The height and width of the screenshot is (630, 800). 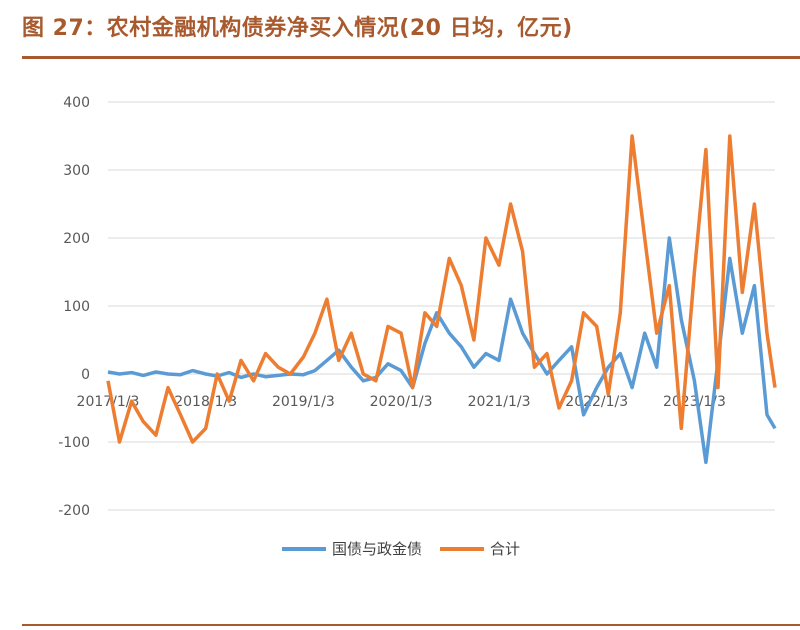 What do you see at coordinates (74, 511) in the screenshot?
I see `y-tick-label: -200` at bounding box center [74, 511].